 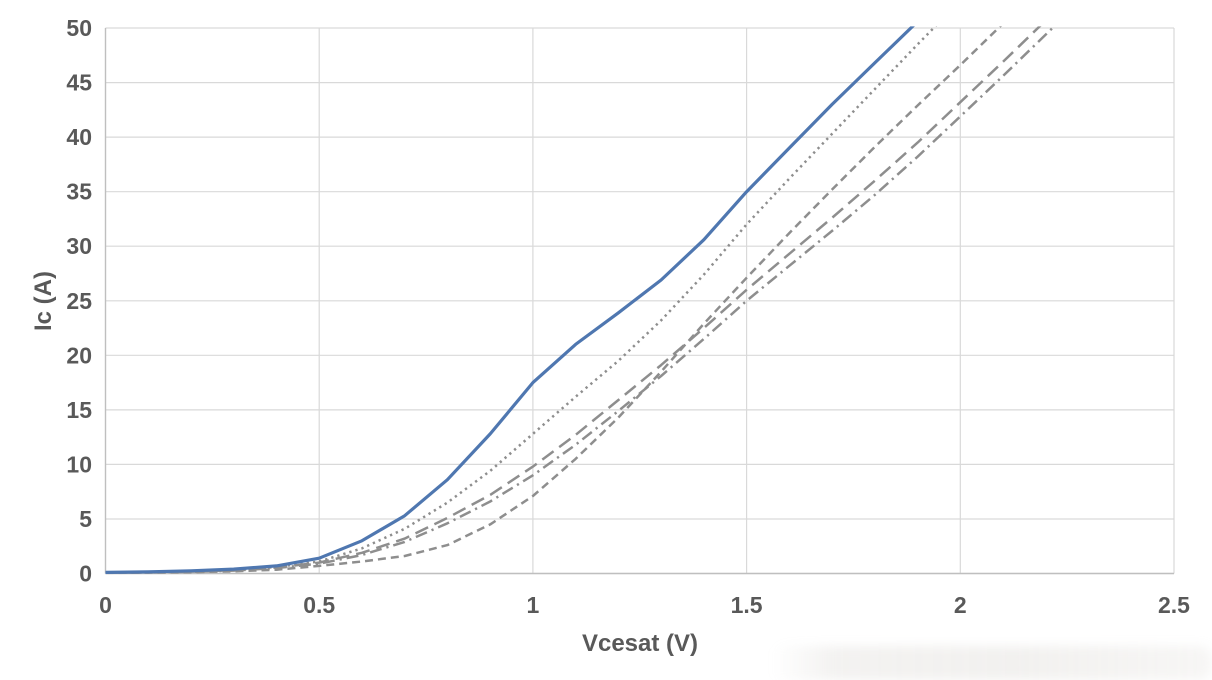 I want to click on y-tick-labels: 0 5 10 15 20 25 30 35 40 45 50, so click(x=79, y=301).